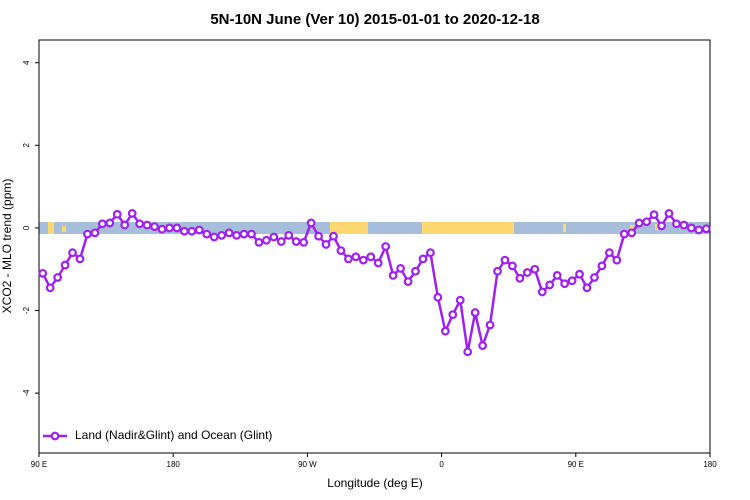 The image size is (750, 500). I want to click on y-tick-label: 4, so click(26, 62).